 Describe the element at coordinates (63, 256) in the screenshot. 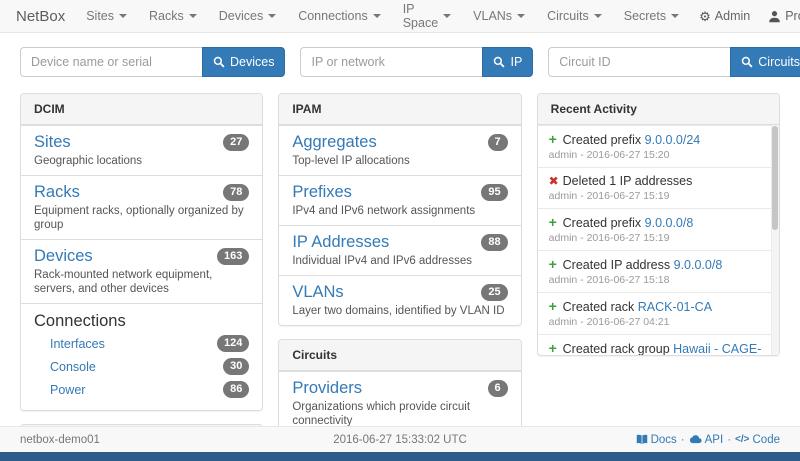

I see `item-link: Devices` at that location.